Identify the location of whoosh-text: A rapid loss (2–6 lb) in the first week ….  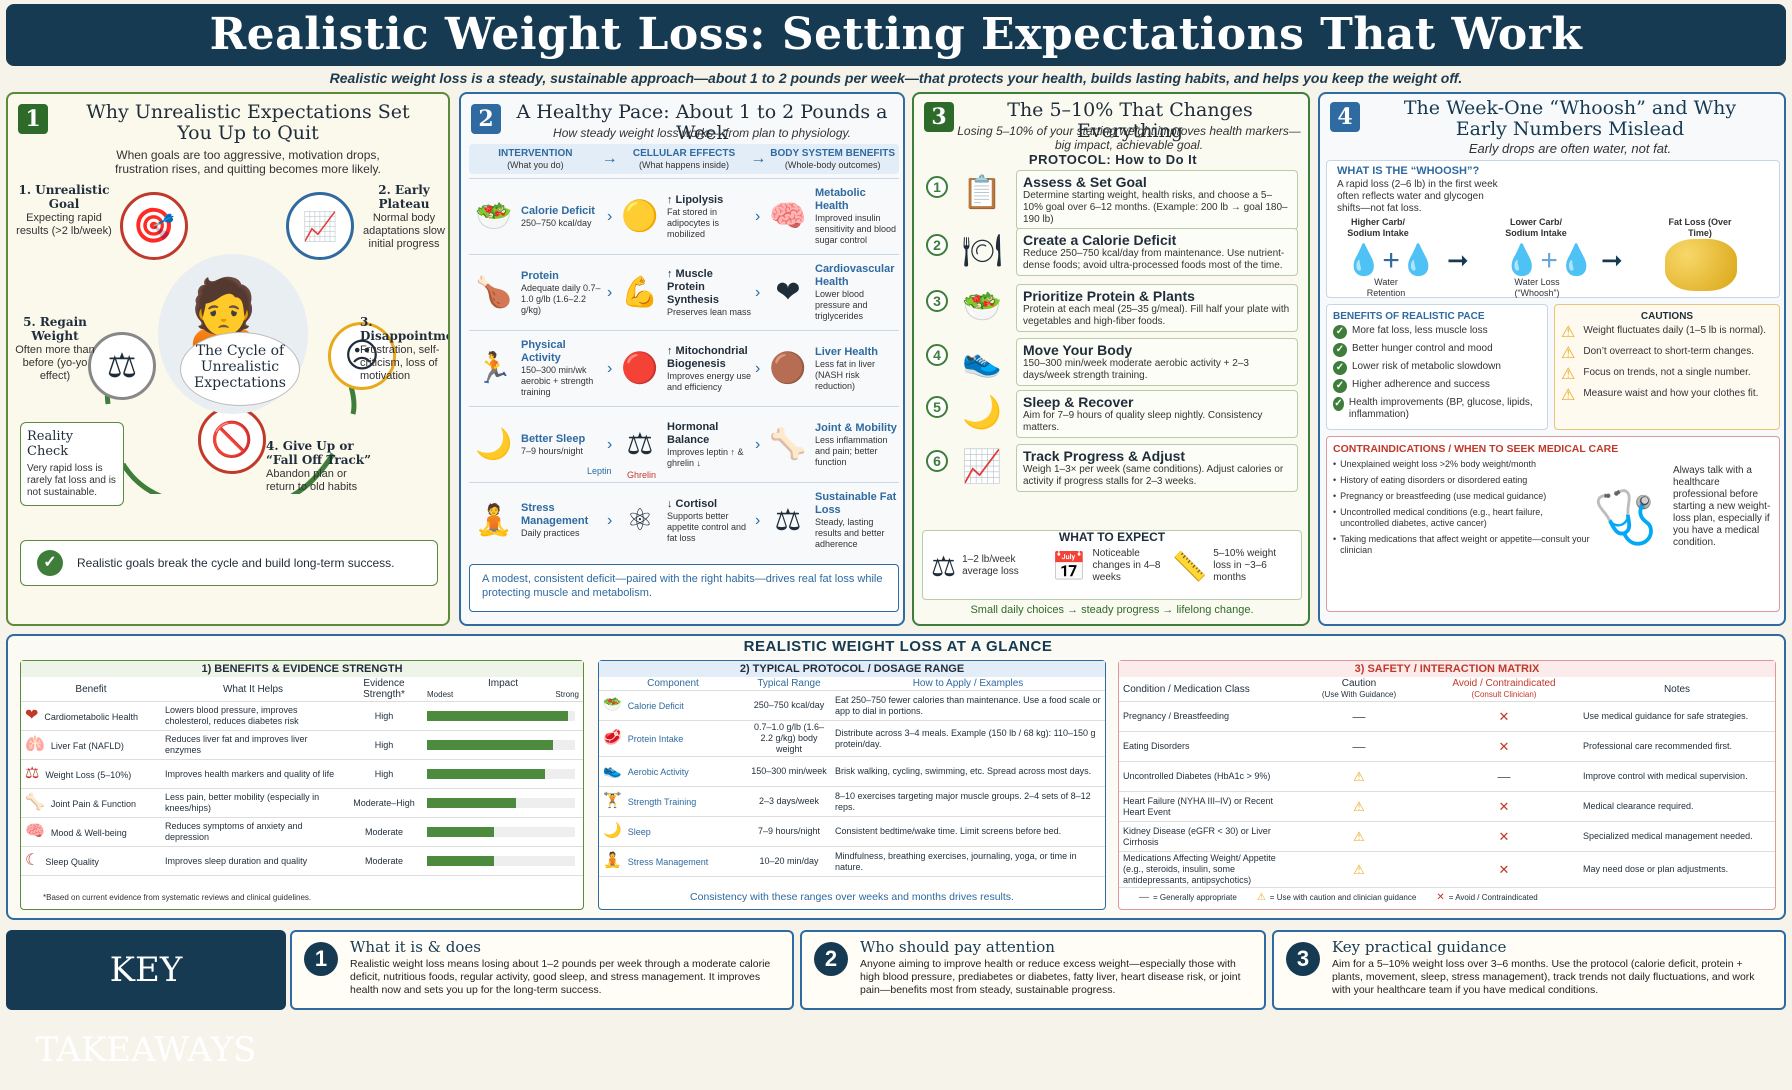
(1417, 196).